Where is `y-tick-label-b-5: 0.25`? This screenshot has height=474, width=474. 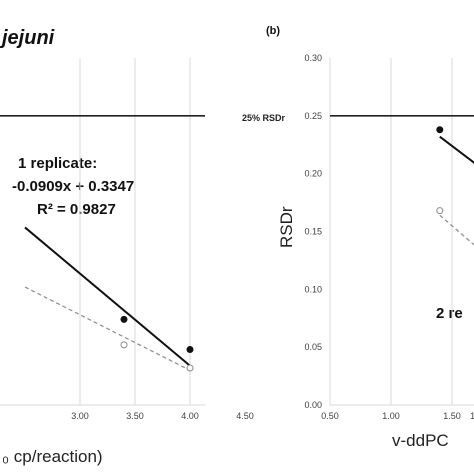 y-tick-label-b-5: 0.25 is located at coordinates (313, 116).